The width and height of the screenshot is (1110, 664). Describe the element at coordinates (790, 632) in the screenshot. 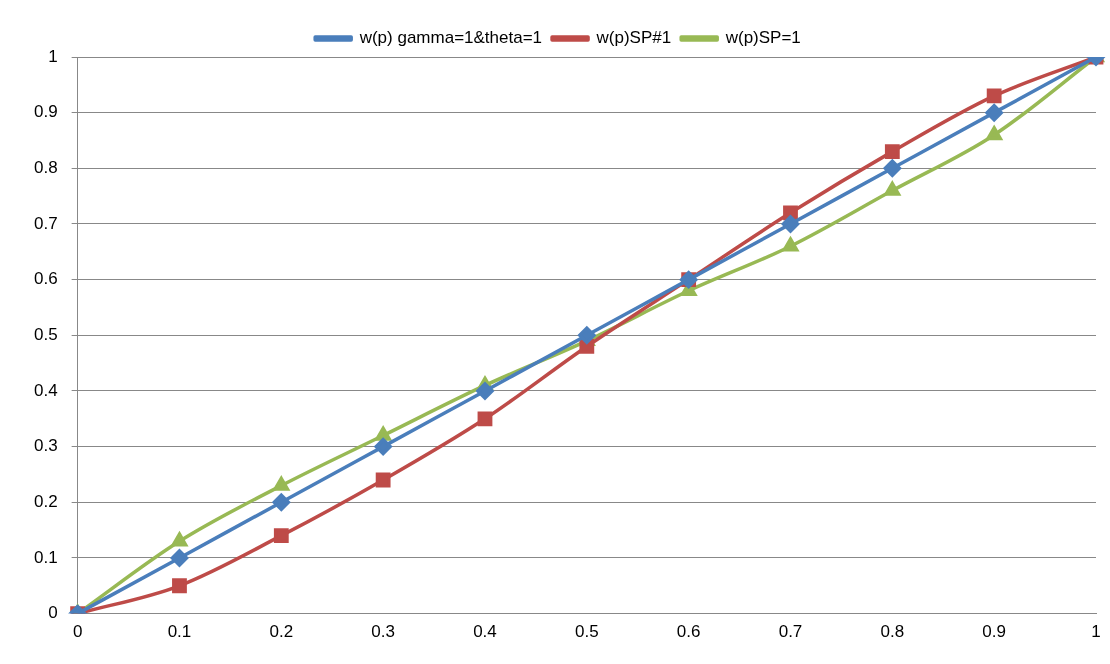

I see `x-tick-label: 0.7` at that location.